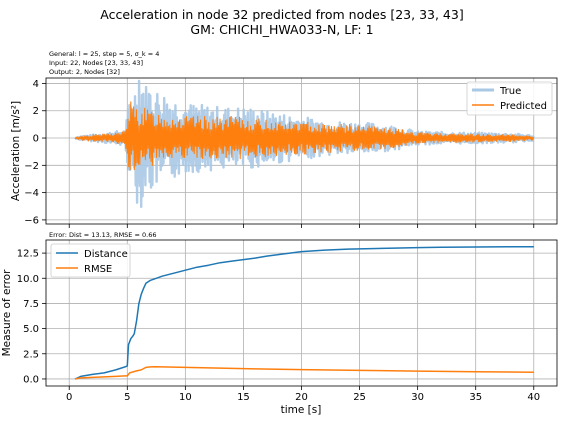  Describe the element at coordinates (96, 63) in the screenshot. I see `info-input: Input: 22, Nodes [23, 33, 43]` at that location.